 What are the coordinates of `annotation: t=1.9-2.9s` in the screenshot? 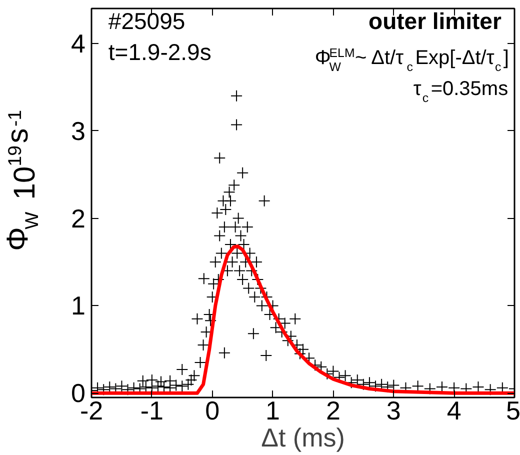 It's located at (160, 51).